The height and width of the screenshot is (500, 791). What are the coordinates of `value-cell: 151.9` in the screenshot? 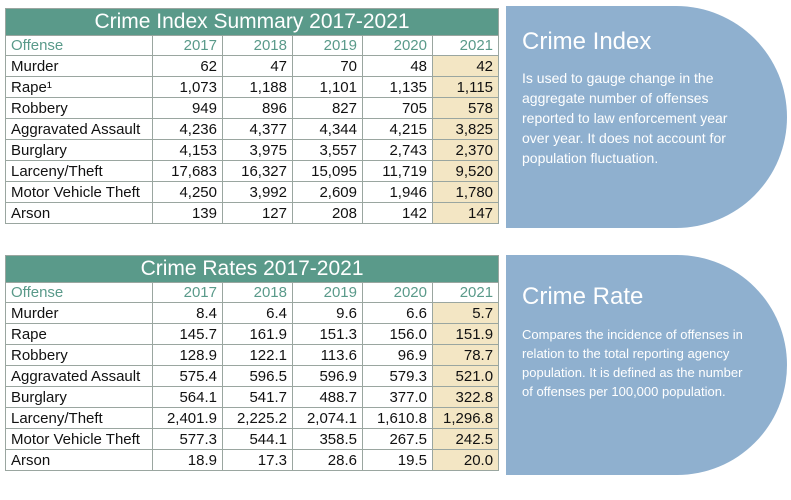 It's located at (465, 334).